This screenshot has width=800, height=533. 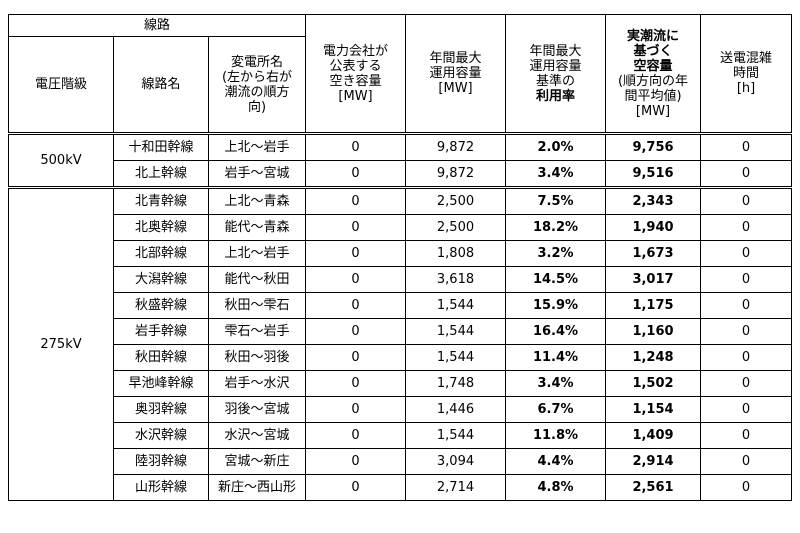 I want to click on table-cell: 1,154, so click(x=653, y=409).